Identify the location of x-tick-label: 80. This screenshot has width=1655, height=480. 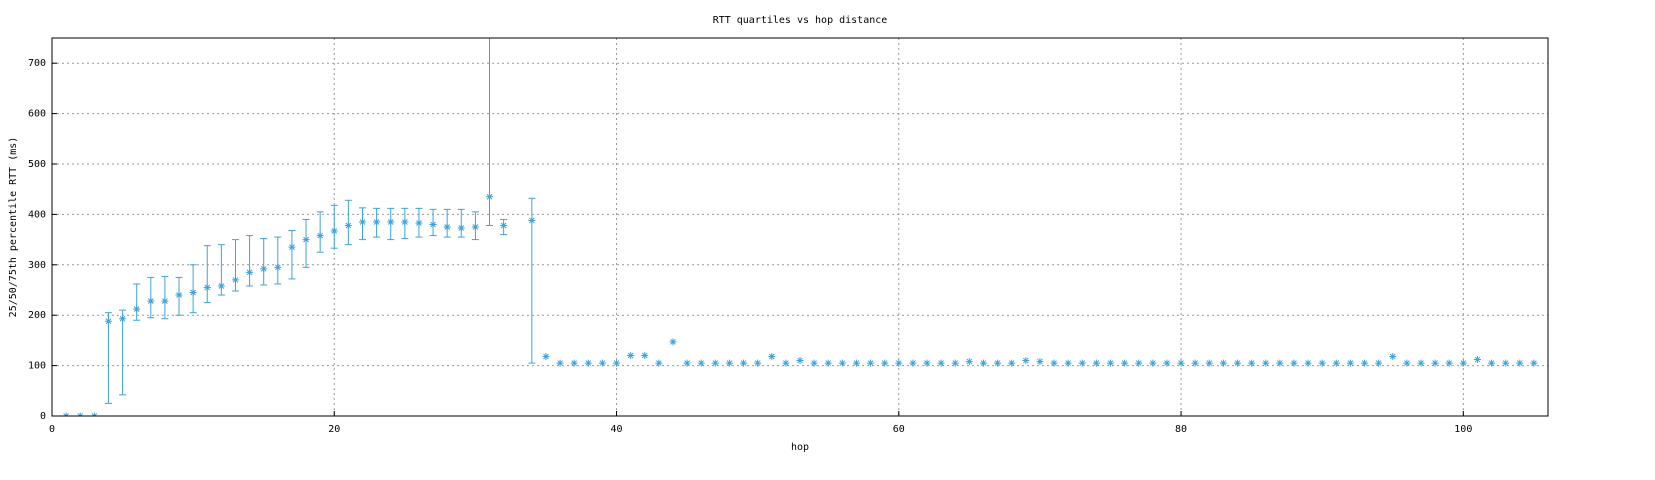
(1181, 429).